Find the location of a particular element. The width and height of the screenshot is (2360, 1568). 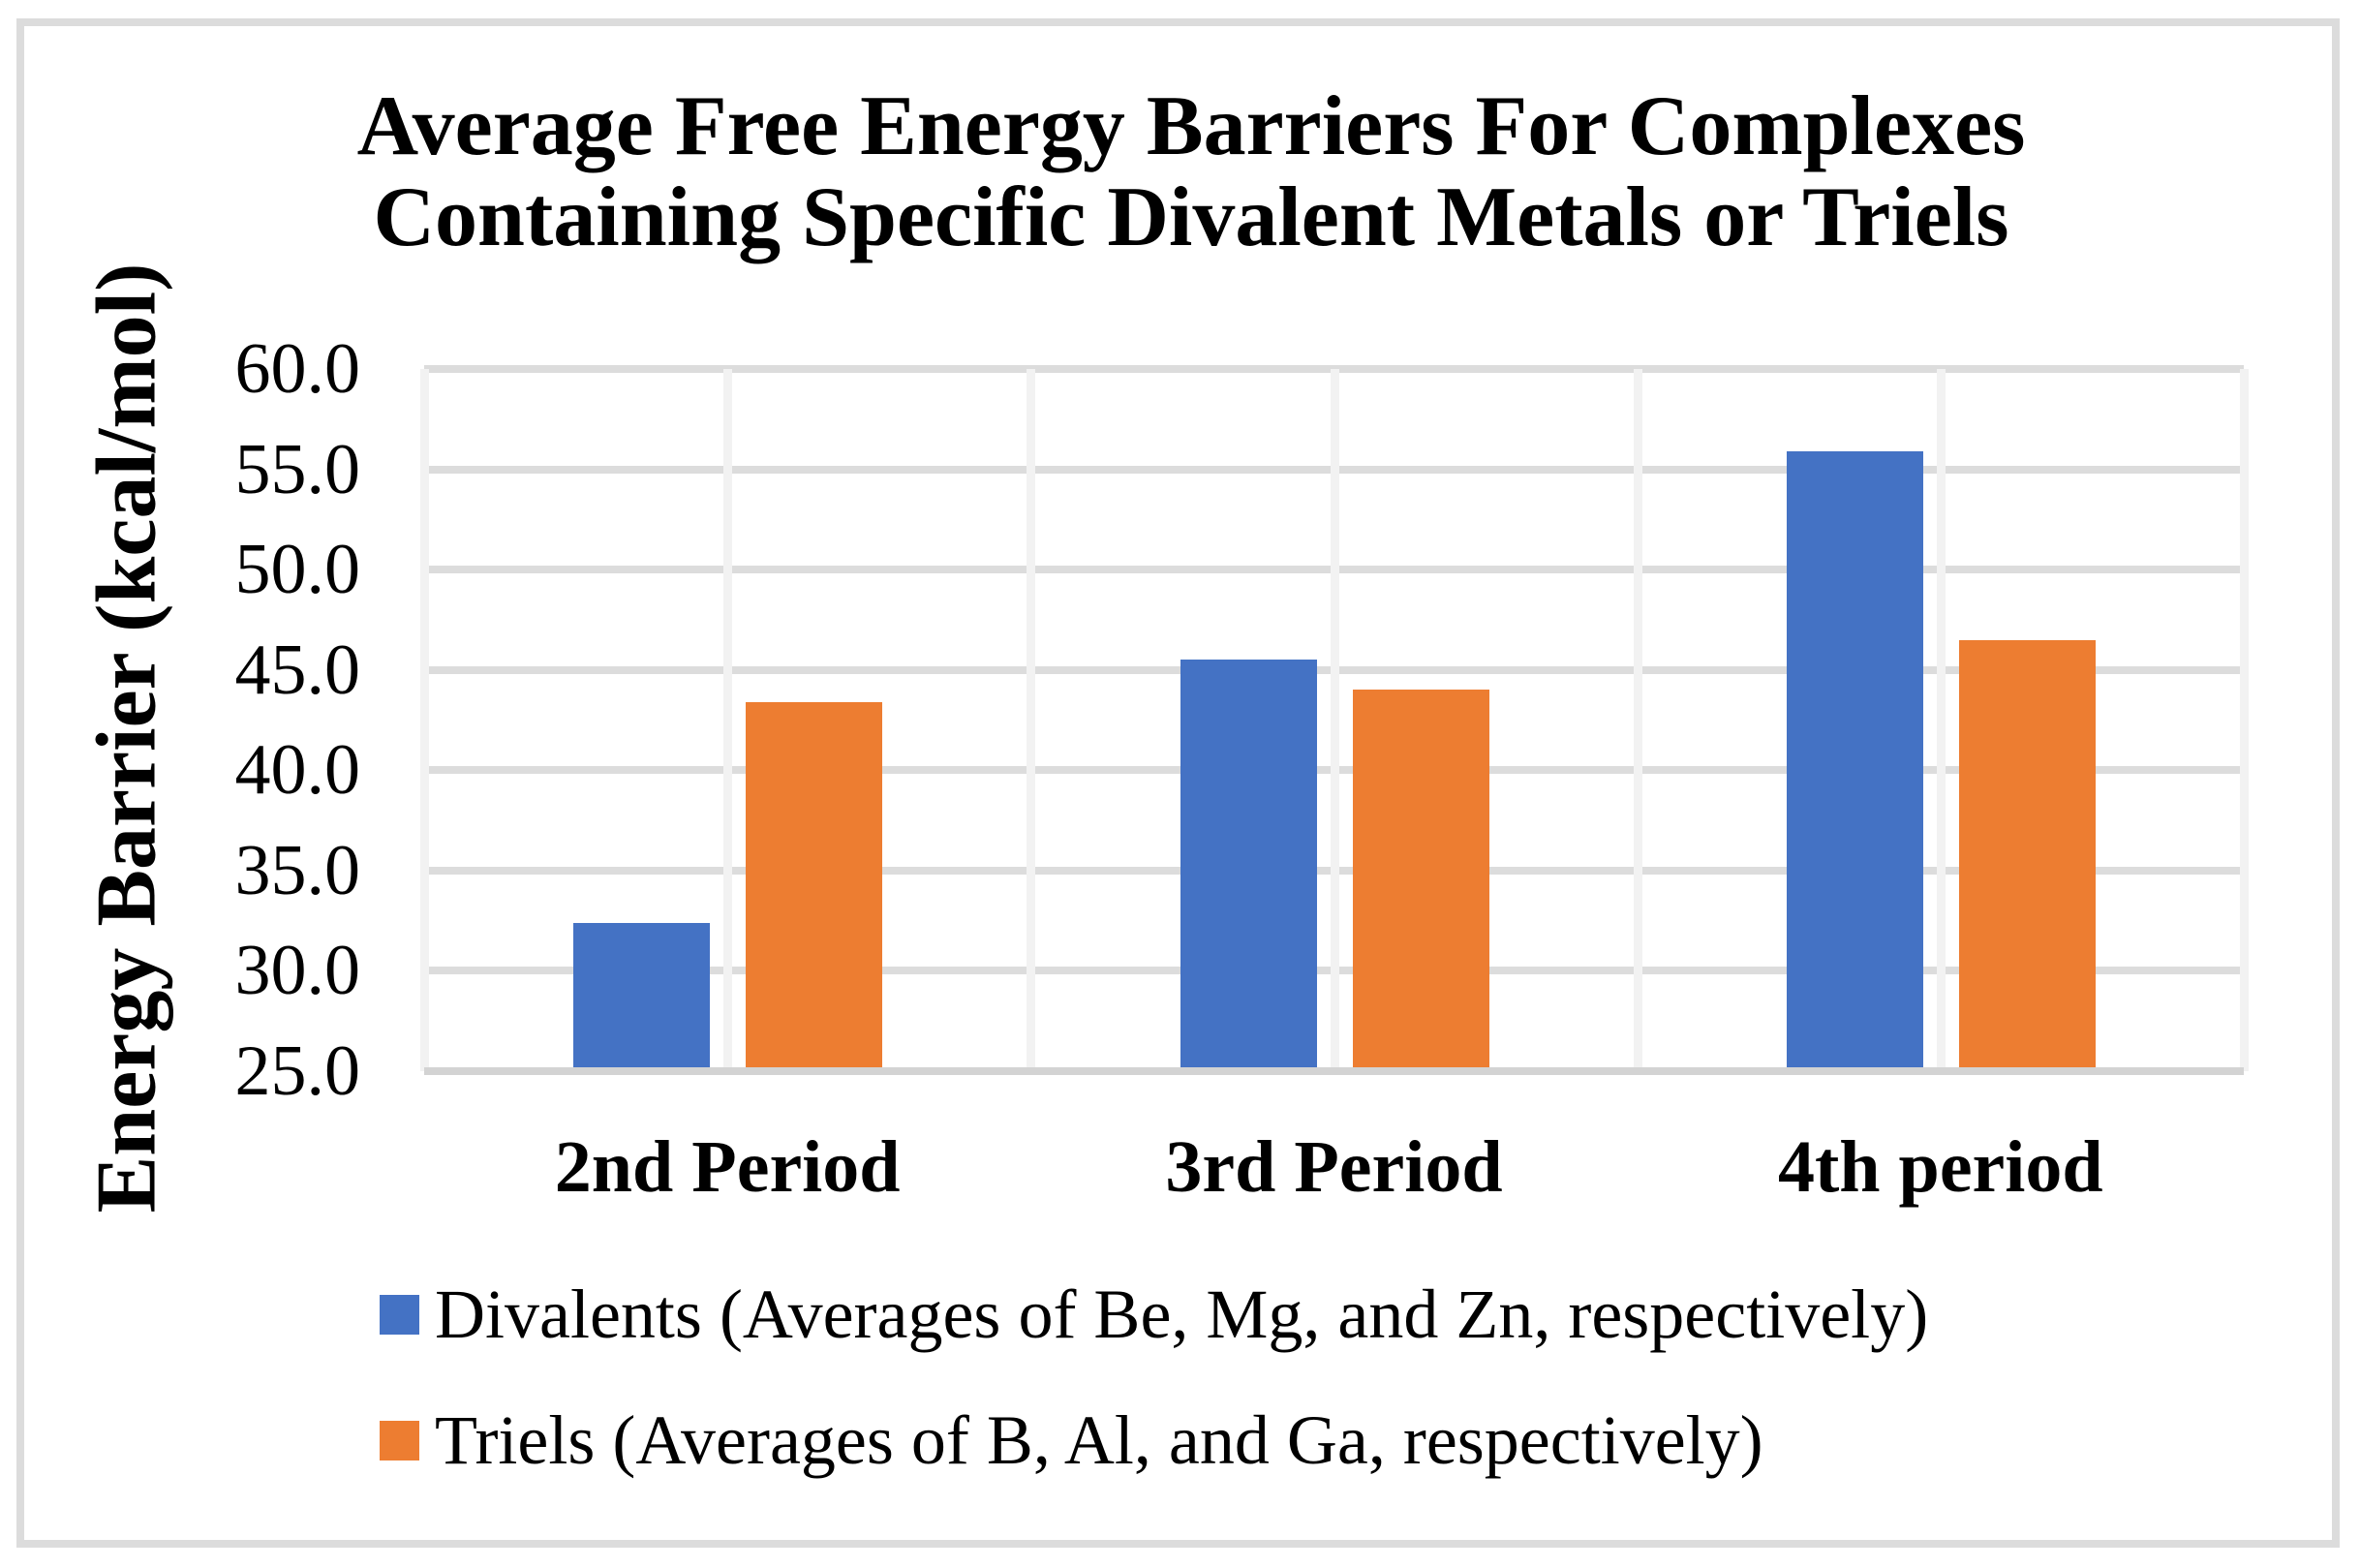

bar-divalents-4th-period is located at coordinates (1855, 760).